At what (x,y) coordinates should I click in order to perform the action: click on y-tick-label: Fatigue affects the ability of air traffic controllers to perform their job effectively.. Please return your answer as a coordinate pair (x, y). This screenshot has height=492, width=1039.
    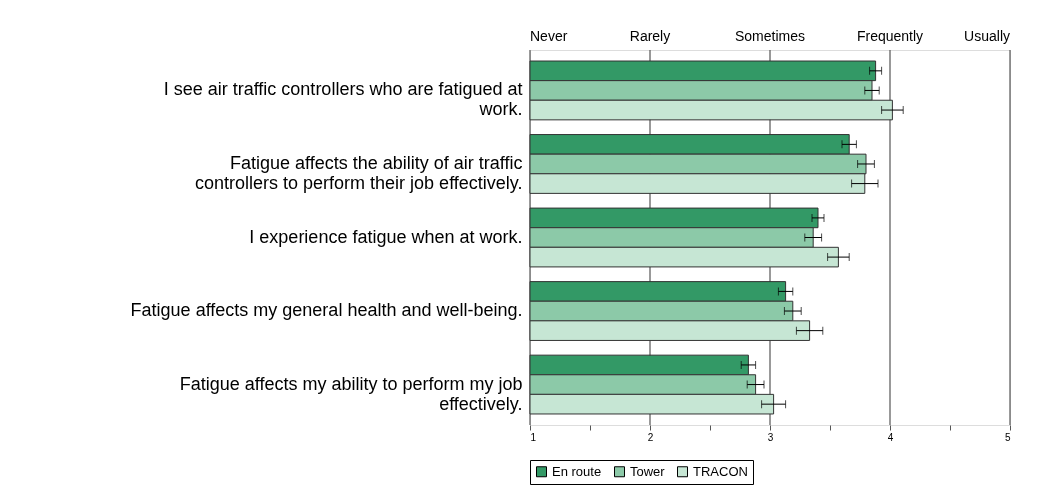
    Looking at the image, I should click on (359, 172).